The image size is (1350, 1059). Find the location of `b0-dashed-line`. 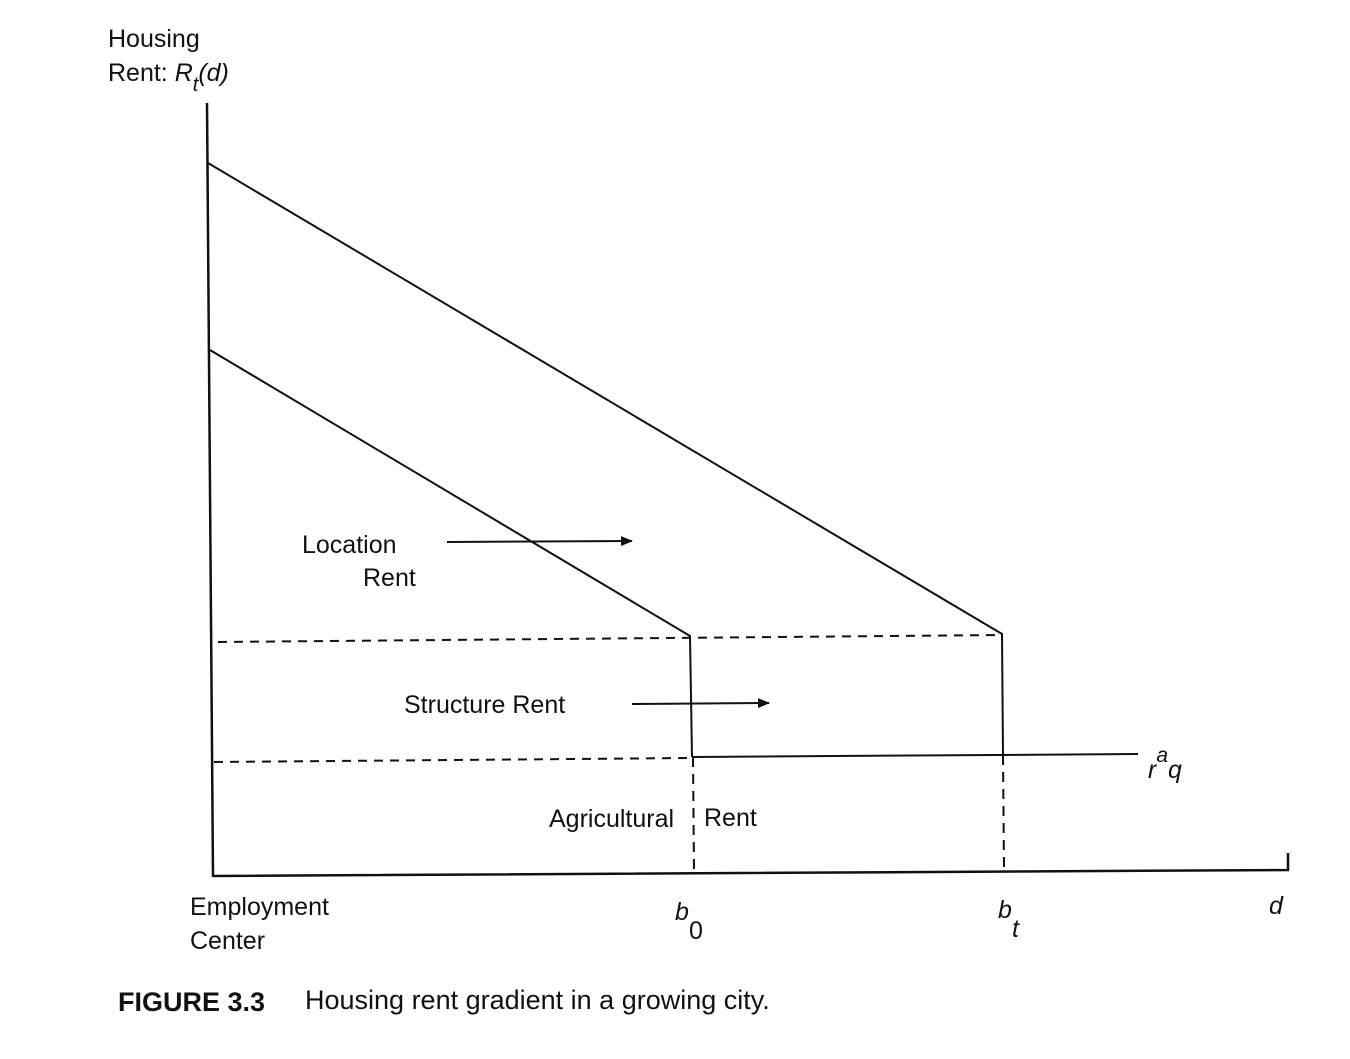

b0-dashed-line is located at coordinates (693, 814).